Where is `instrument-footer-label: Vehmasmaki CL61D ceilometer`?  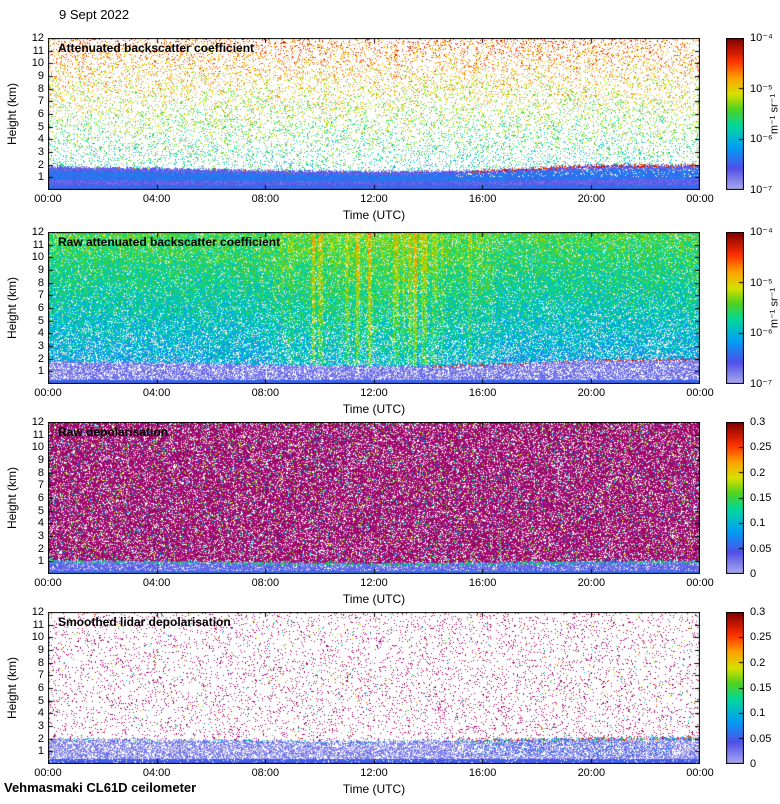 instrument-footer-label: Vehmasmaki CL61D ceilometer is located at coordinates (100, 787).